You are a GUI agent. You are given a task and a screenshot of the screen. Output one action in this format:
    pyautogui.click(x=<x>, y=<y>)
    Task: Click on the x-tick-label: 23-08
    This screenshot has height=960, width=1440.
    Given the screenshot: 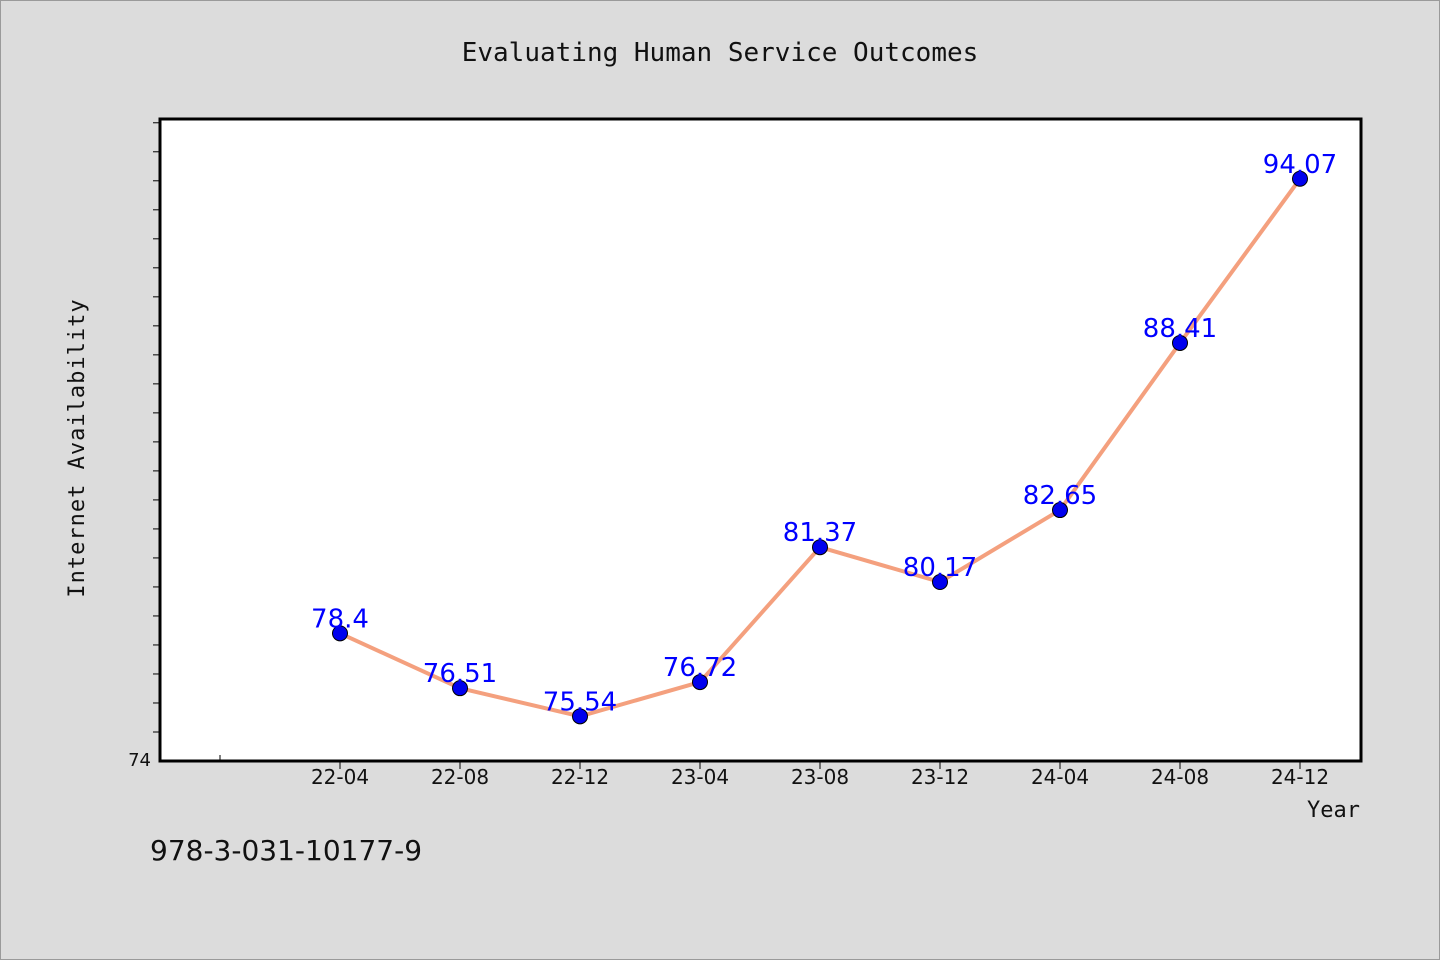 What is the action you would take?
    pyautogui.click(x=820, y=777)
    